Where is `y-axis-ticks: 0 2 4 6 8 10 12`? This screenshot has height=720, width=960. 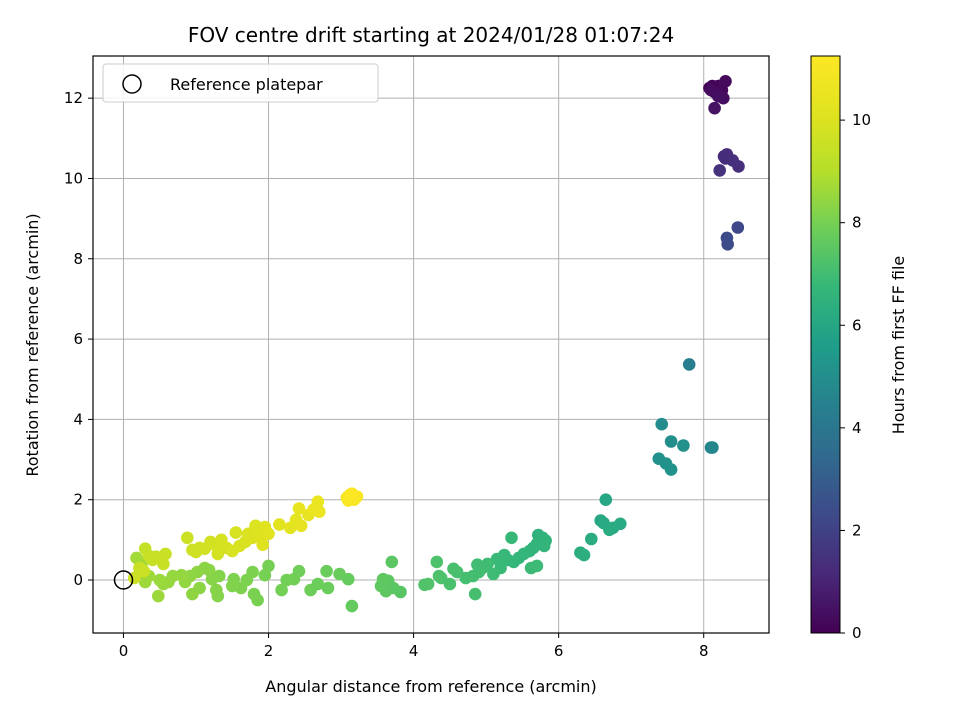 y-axis-ticks: 0 2 4 6 8 10 12 is located at coordinates (78, 339).